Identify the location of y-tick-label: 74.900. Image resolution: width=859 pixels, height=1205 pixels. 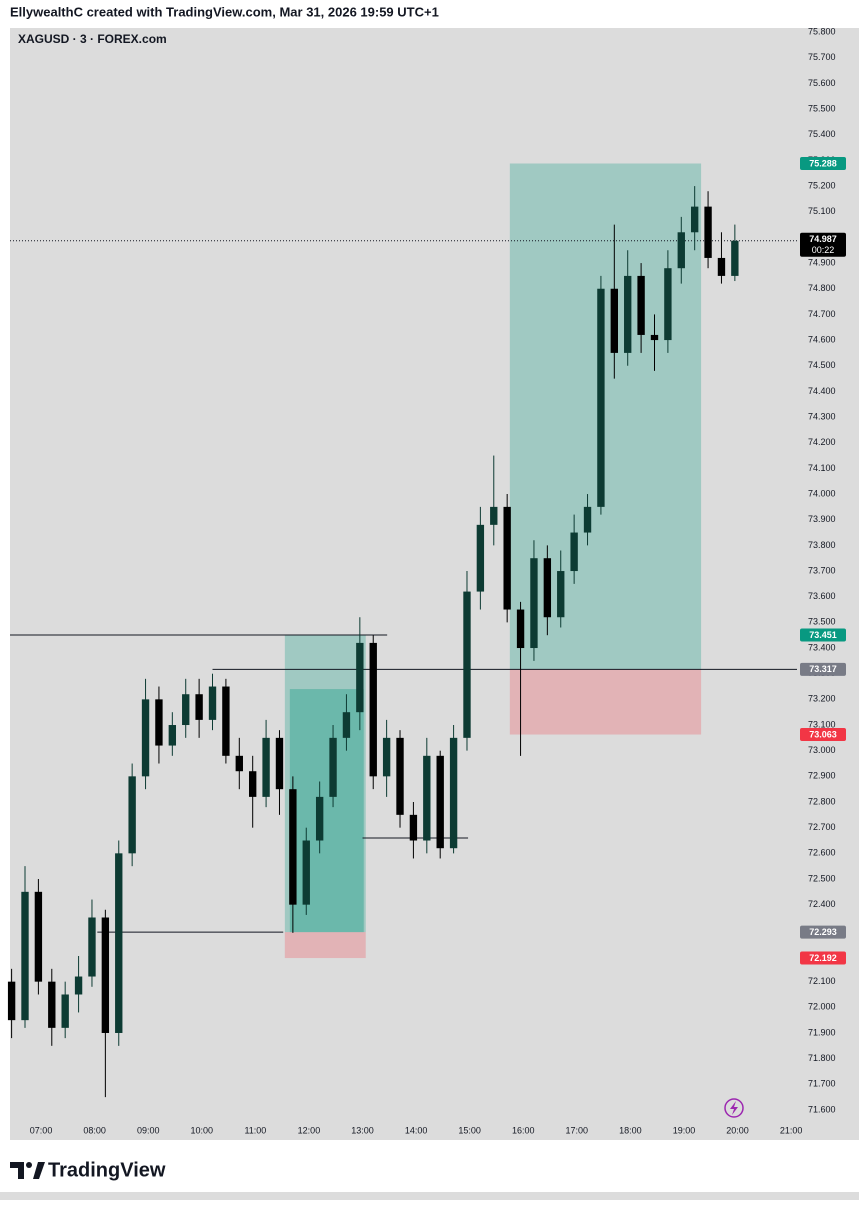
(822, 262).